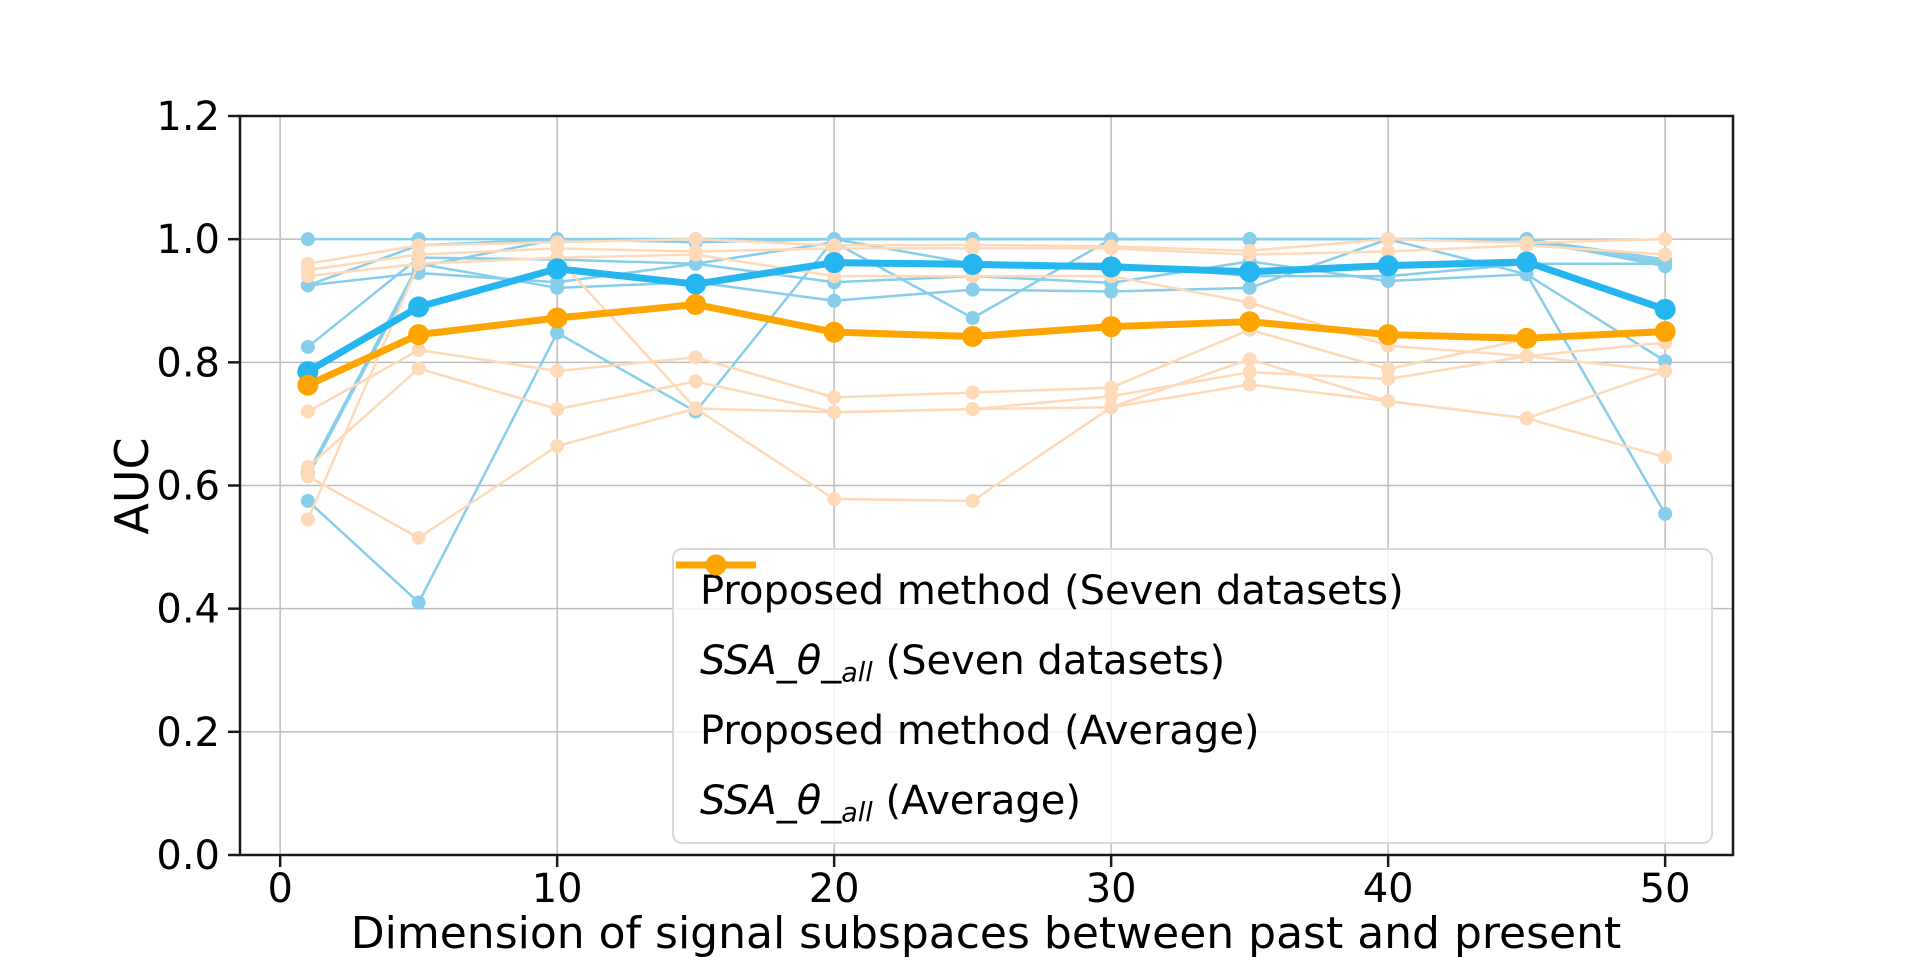 The width and height of the screenshot is (1920, 961). I want to click on series-average-ssa-line, so click(986, 344).